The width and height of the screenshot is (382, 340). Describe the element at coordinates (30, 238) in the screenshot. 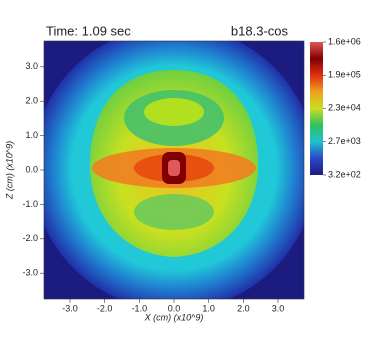

I see `y-tick-label: -2.0` at that location.